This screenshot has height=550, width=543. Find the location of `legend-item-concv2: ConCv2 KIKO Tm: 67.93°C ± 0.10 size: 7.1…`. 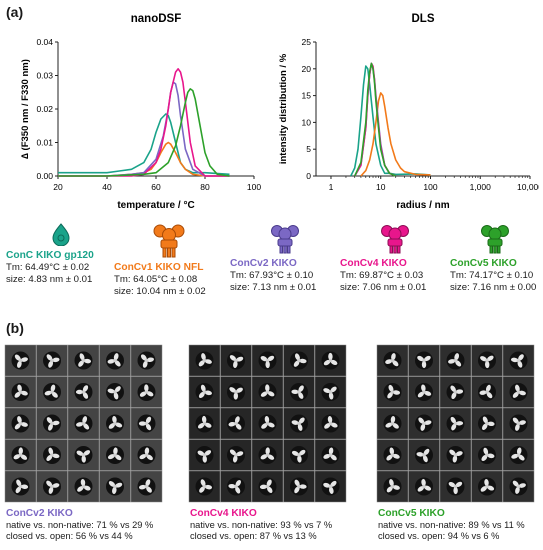

legend-item-concv2: ConCv2 KIKO Tm: 67.93°C ± 0.10 size: 7.1… is located at coordinates (285, 258).